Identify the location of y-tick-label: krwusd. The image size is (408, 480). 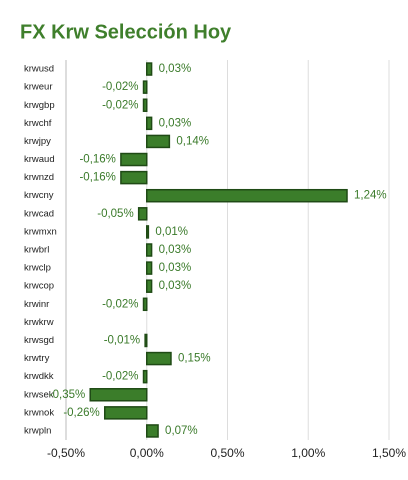
(39, 69).